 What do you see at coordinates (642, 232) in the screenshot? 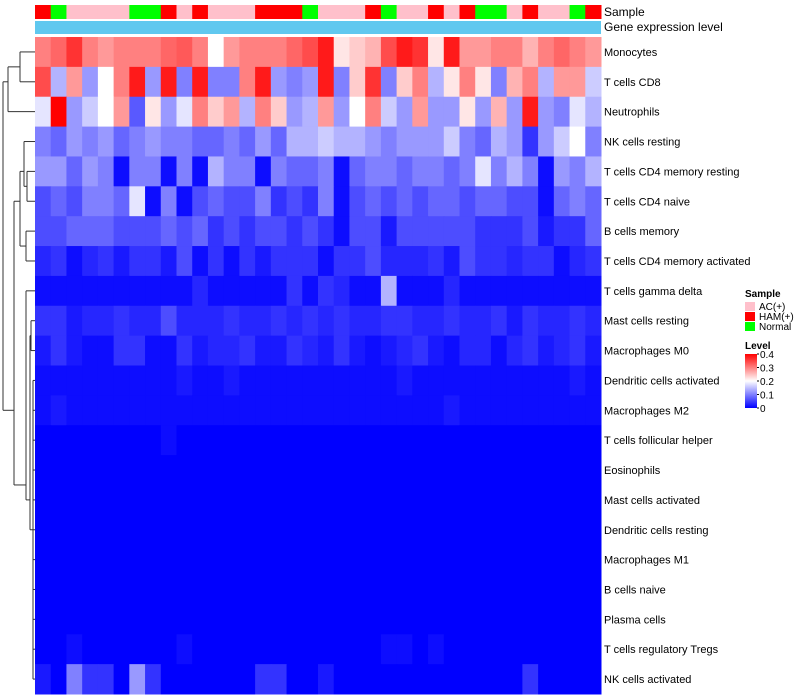
I see `row-label: B cells memory` at bounding box center [642, 232].